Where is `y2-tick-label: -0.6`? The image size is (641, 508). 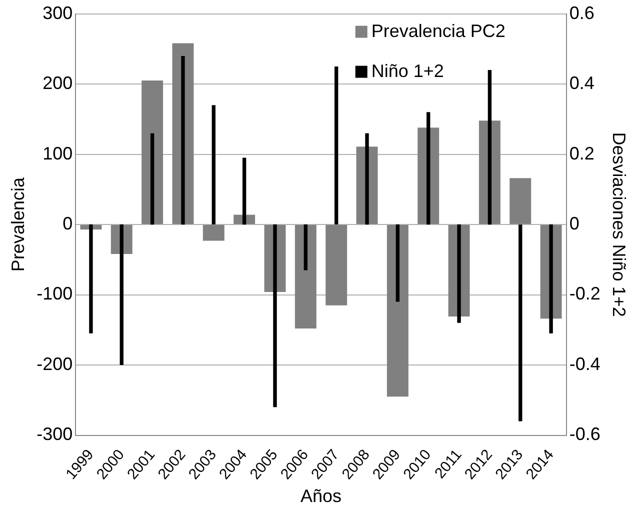
y2-tick-label: -0.6 is located at coordinates (584, 434).